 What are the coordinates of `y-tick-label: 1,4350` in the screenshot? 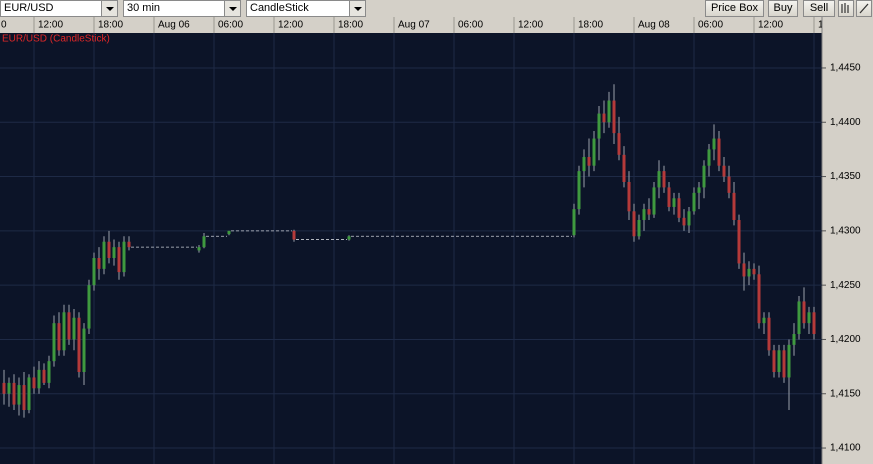 It's located at (845, 176).